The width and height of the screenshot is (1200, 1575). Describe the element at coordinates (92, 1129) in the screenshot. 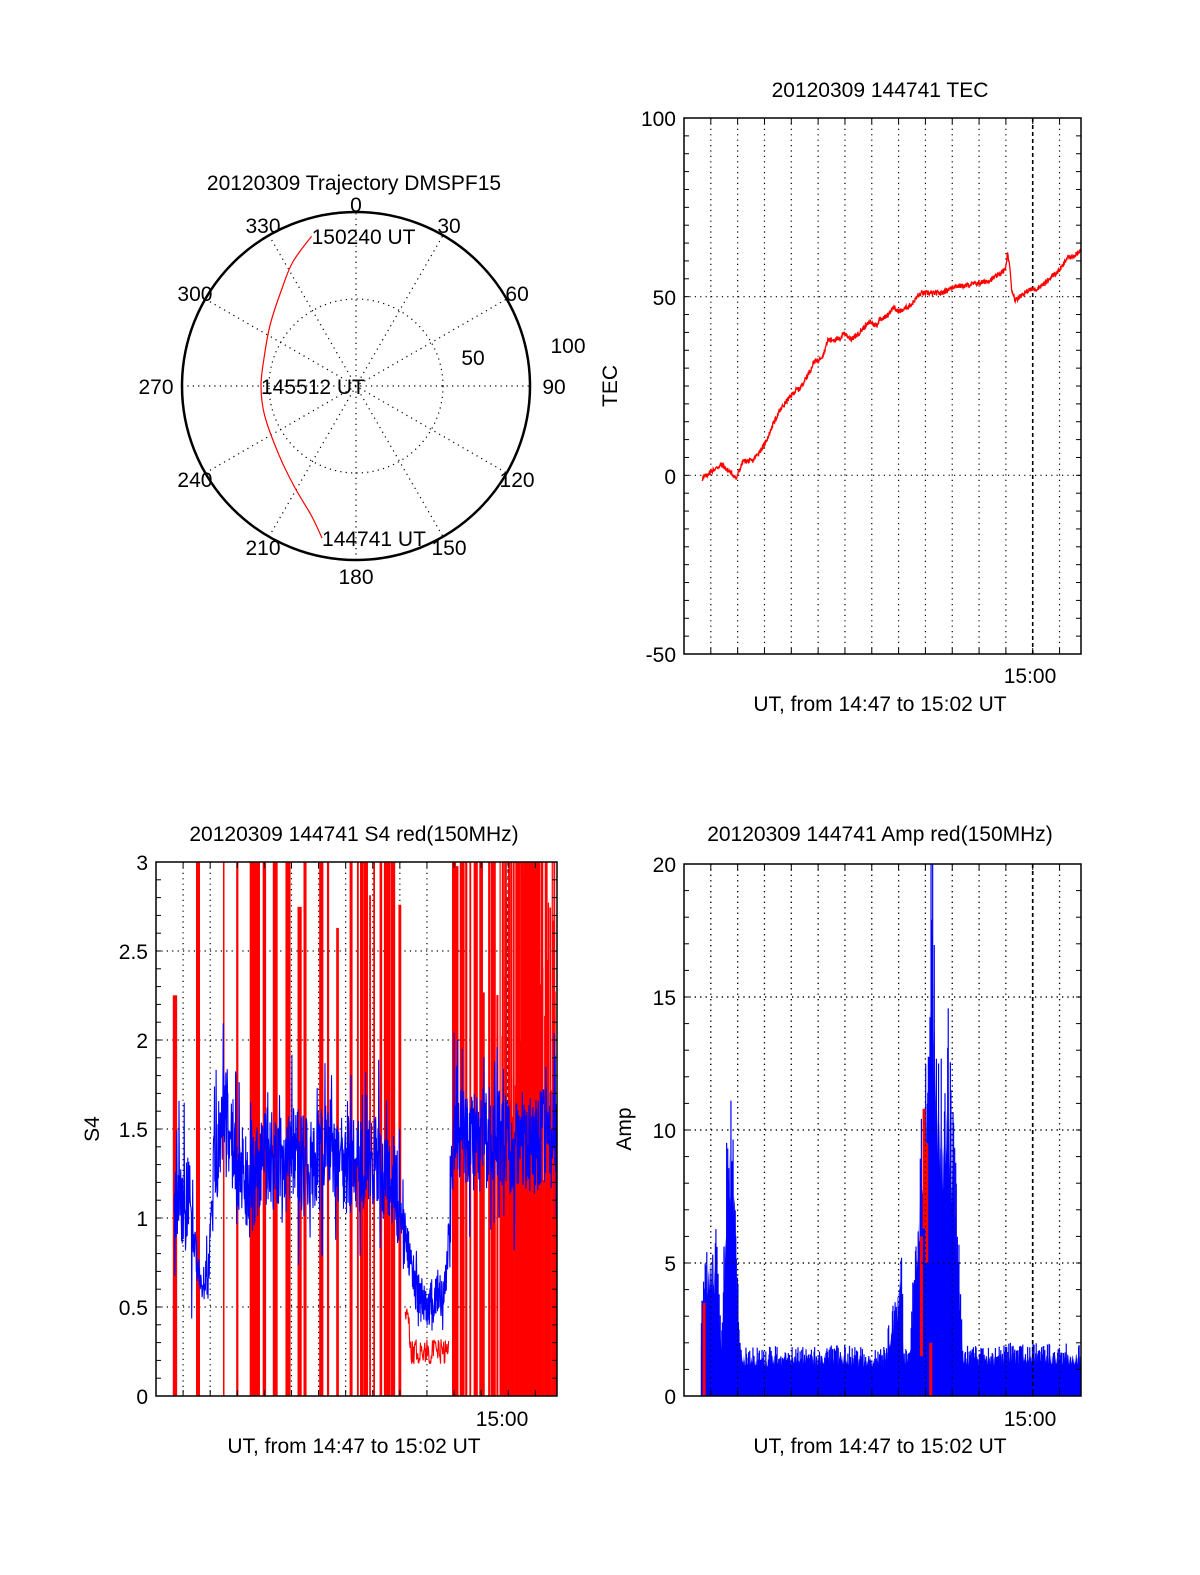

I see `s4-ylabel: S4` at that location.